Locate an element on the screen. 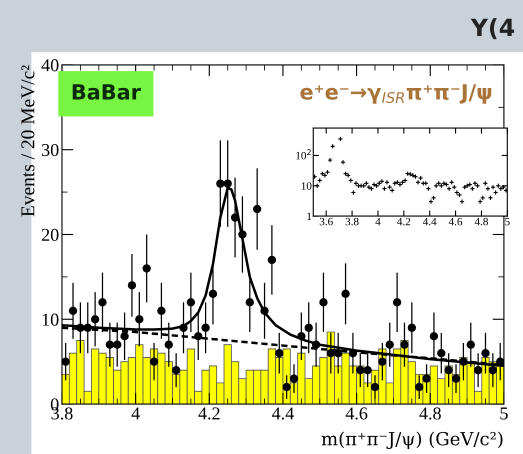 The height and width of the screenshot is (454, 523). annotation: e⁺e⁻→γ$_{ISR}$π⁺π⁻J/ψ is located at coordinates (396, 94).